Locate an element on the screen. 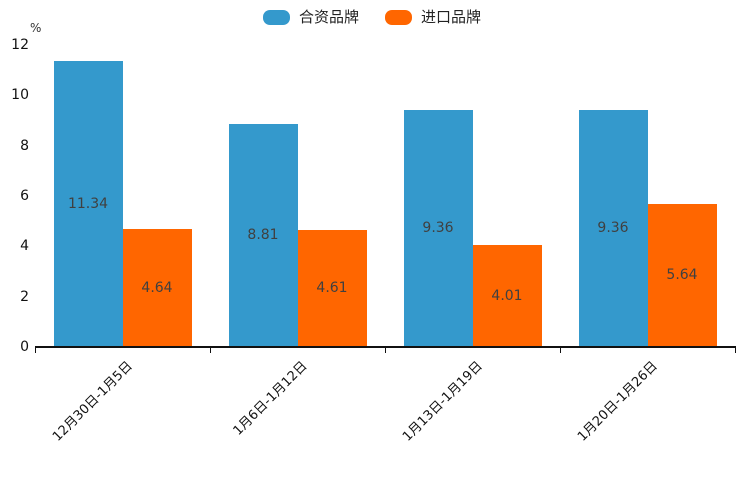 The image size is (744, 496). y-axis-tick-label: 0 is located at coordinates (24, 347).